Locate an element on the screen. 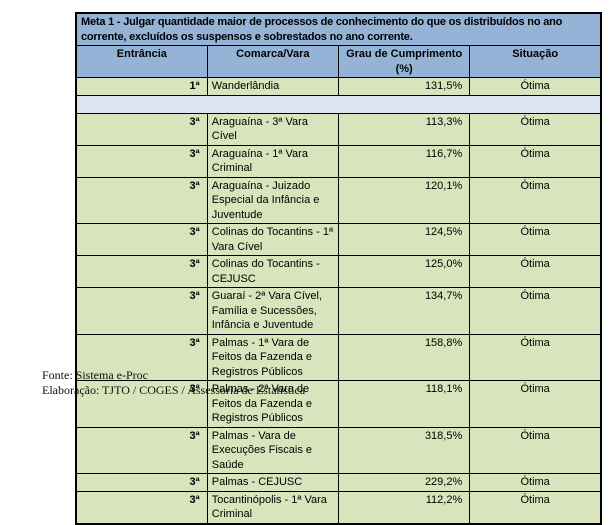 The height and width of the screenshot is (525, 612). entrancia-cell: 1ª is located at coordinates (141, 86).